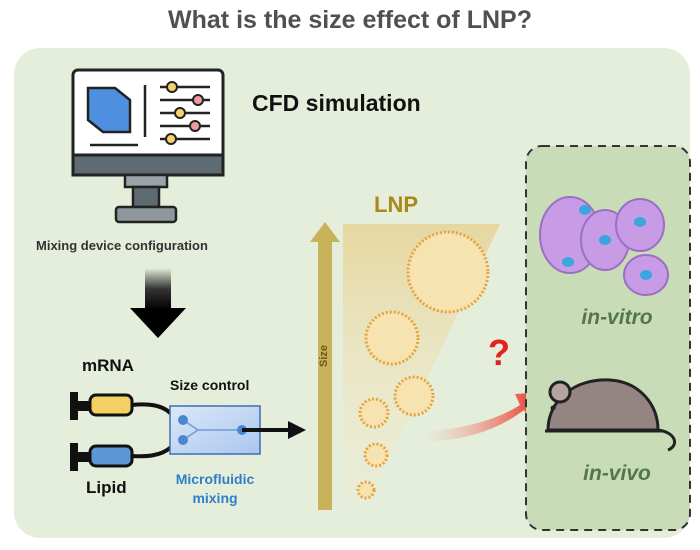 This screenshot has height=550, width=700. What do you see at coordinates (158, 303) in the screenshot?
I see `down-arrow-icon` at bounding box center [158, 303].